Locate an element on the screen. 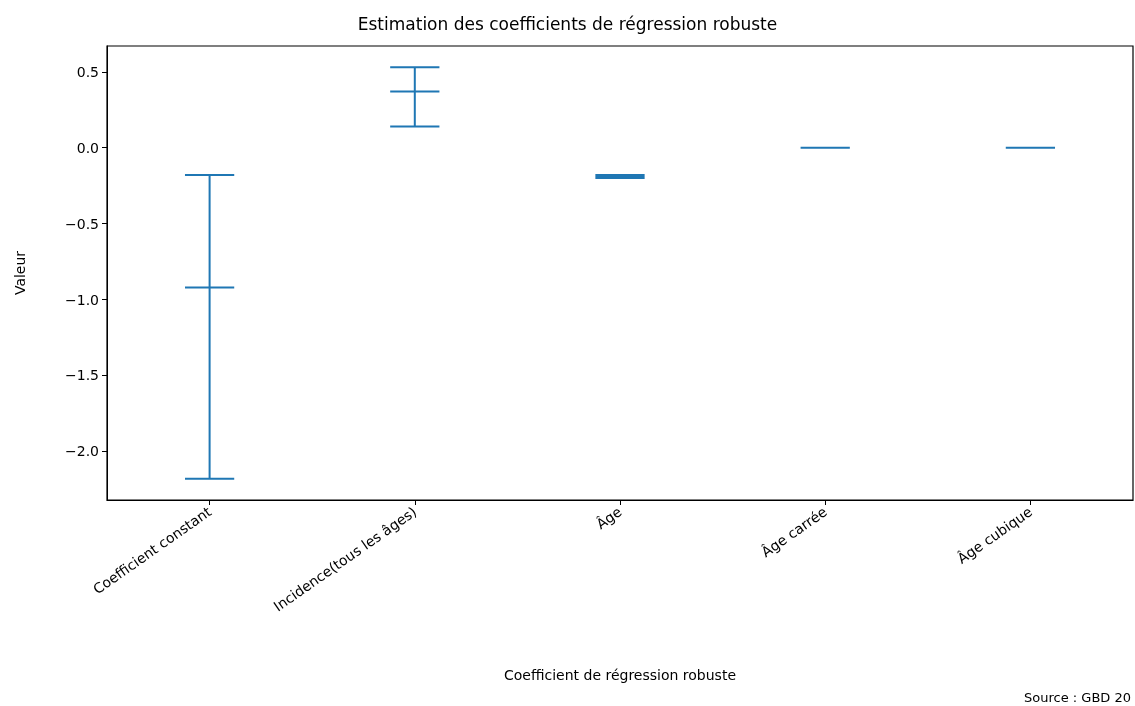  y-axis-title: Valeur is located at coordinates (20, 273).